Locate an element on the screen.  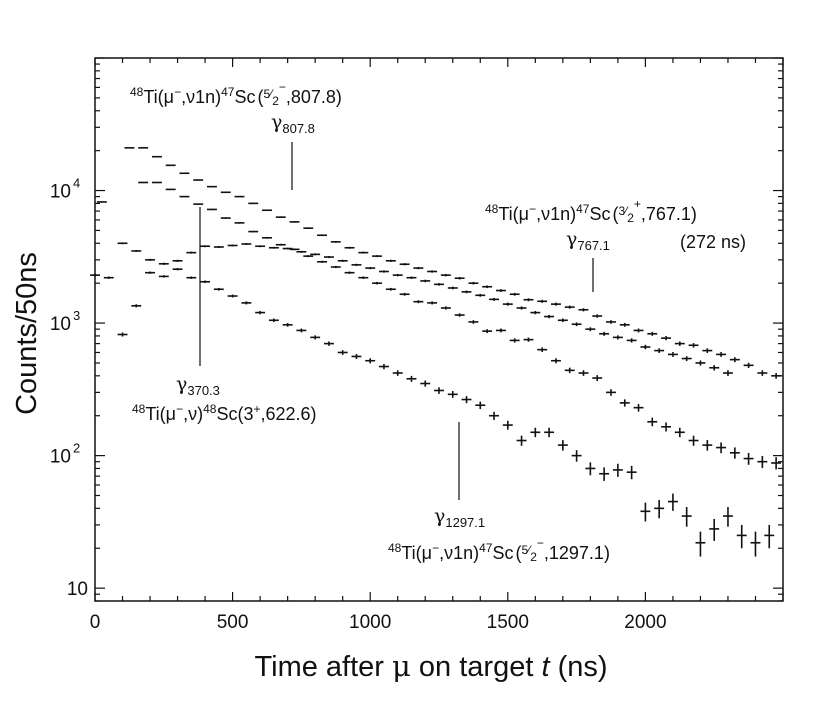
gamma-1297-1: γ is located at coordinates (439, 516).